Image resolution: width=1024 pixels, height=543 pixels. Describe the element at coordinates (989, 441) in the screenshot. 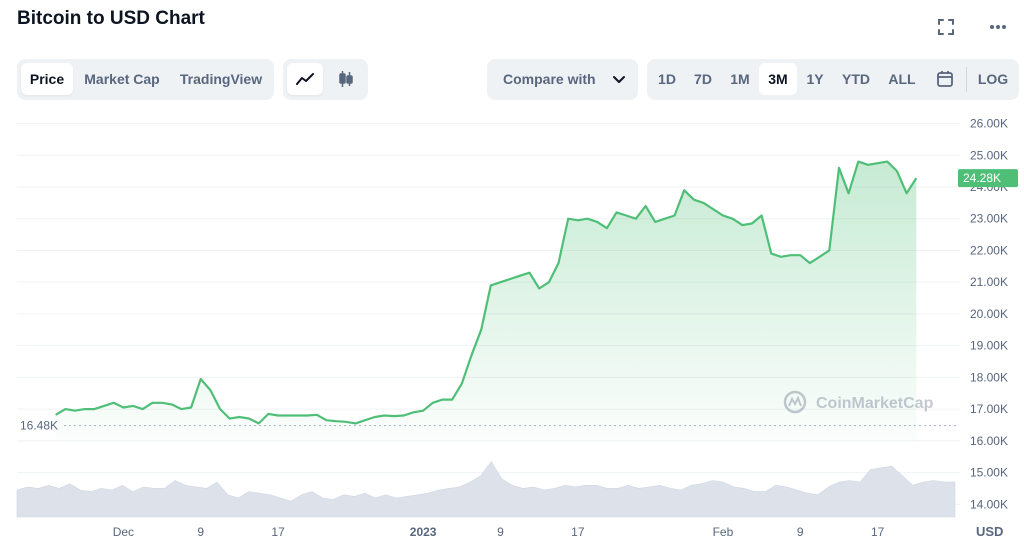

I see `y-tick-label: 16.00K` at that location.